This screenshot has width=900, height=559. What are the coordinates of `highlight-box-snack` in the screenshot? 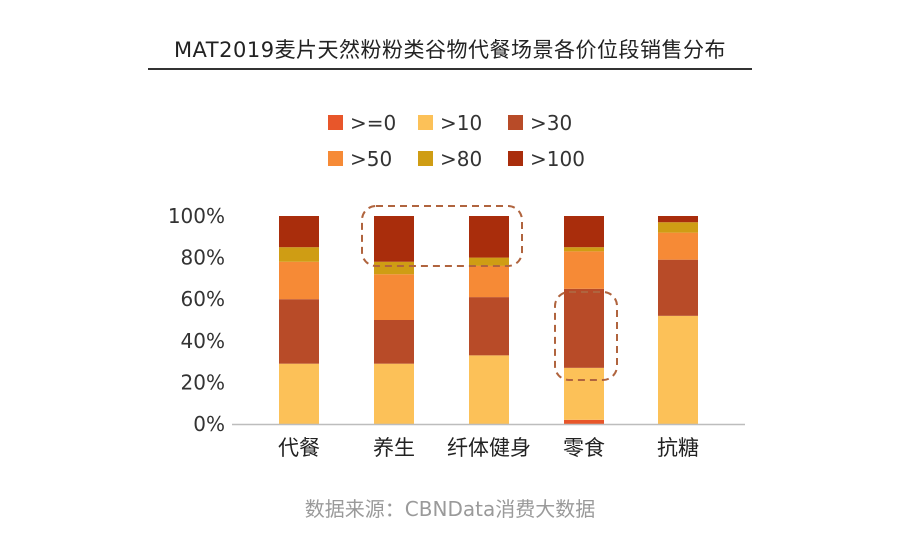 It's located at (586, 336).